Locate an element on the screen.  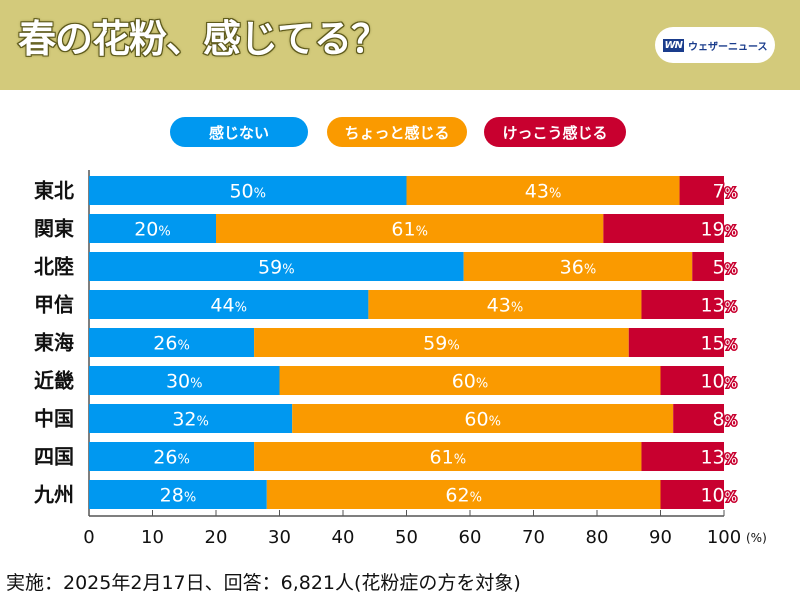
category-label: 北陸 is located at coordinates (54, 267).